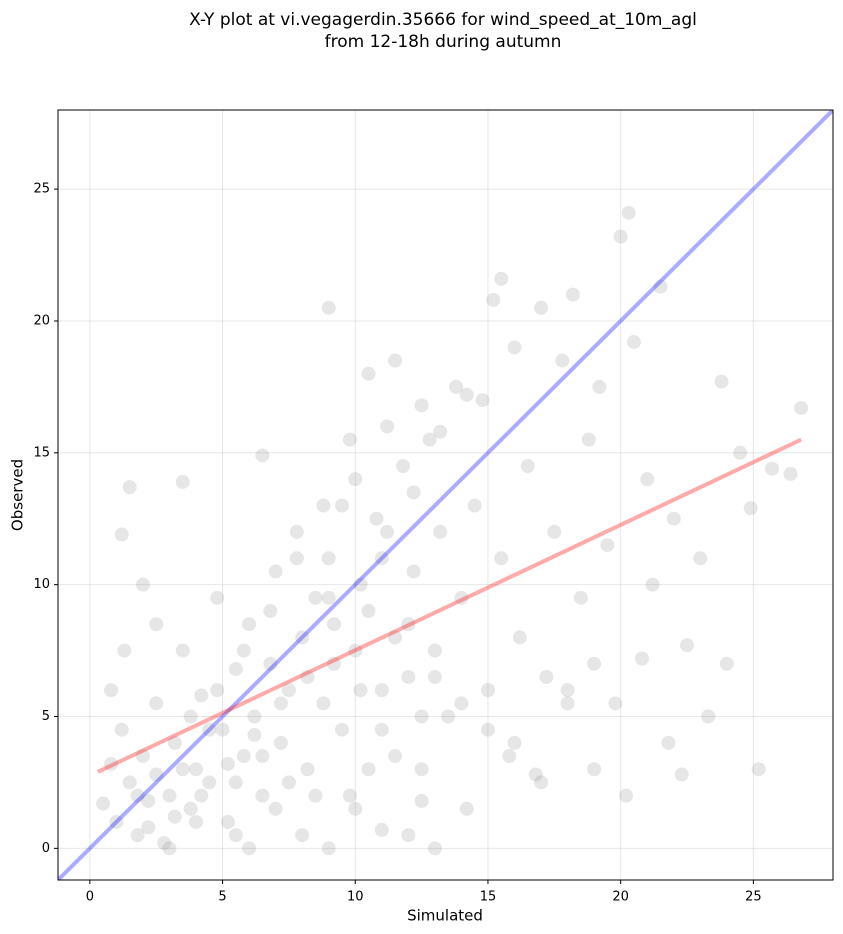  I want to click on y-tick-label: 5, so click(46, 716).